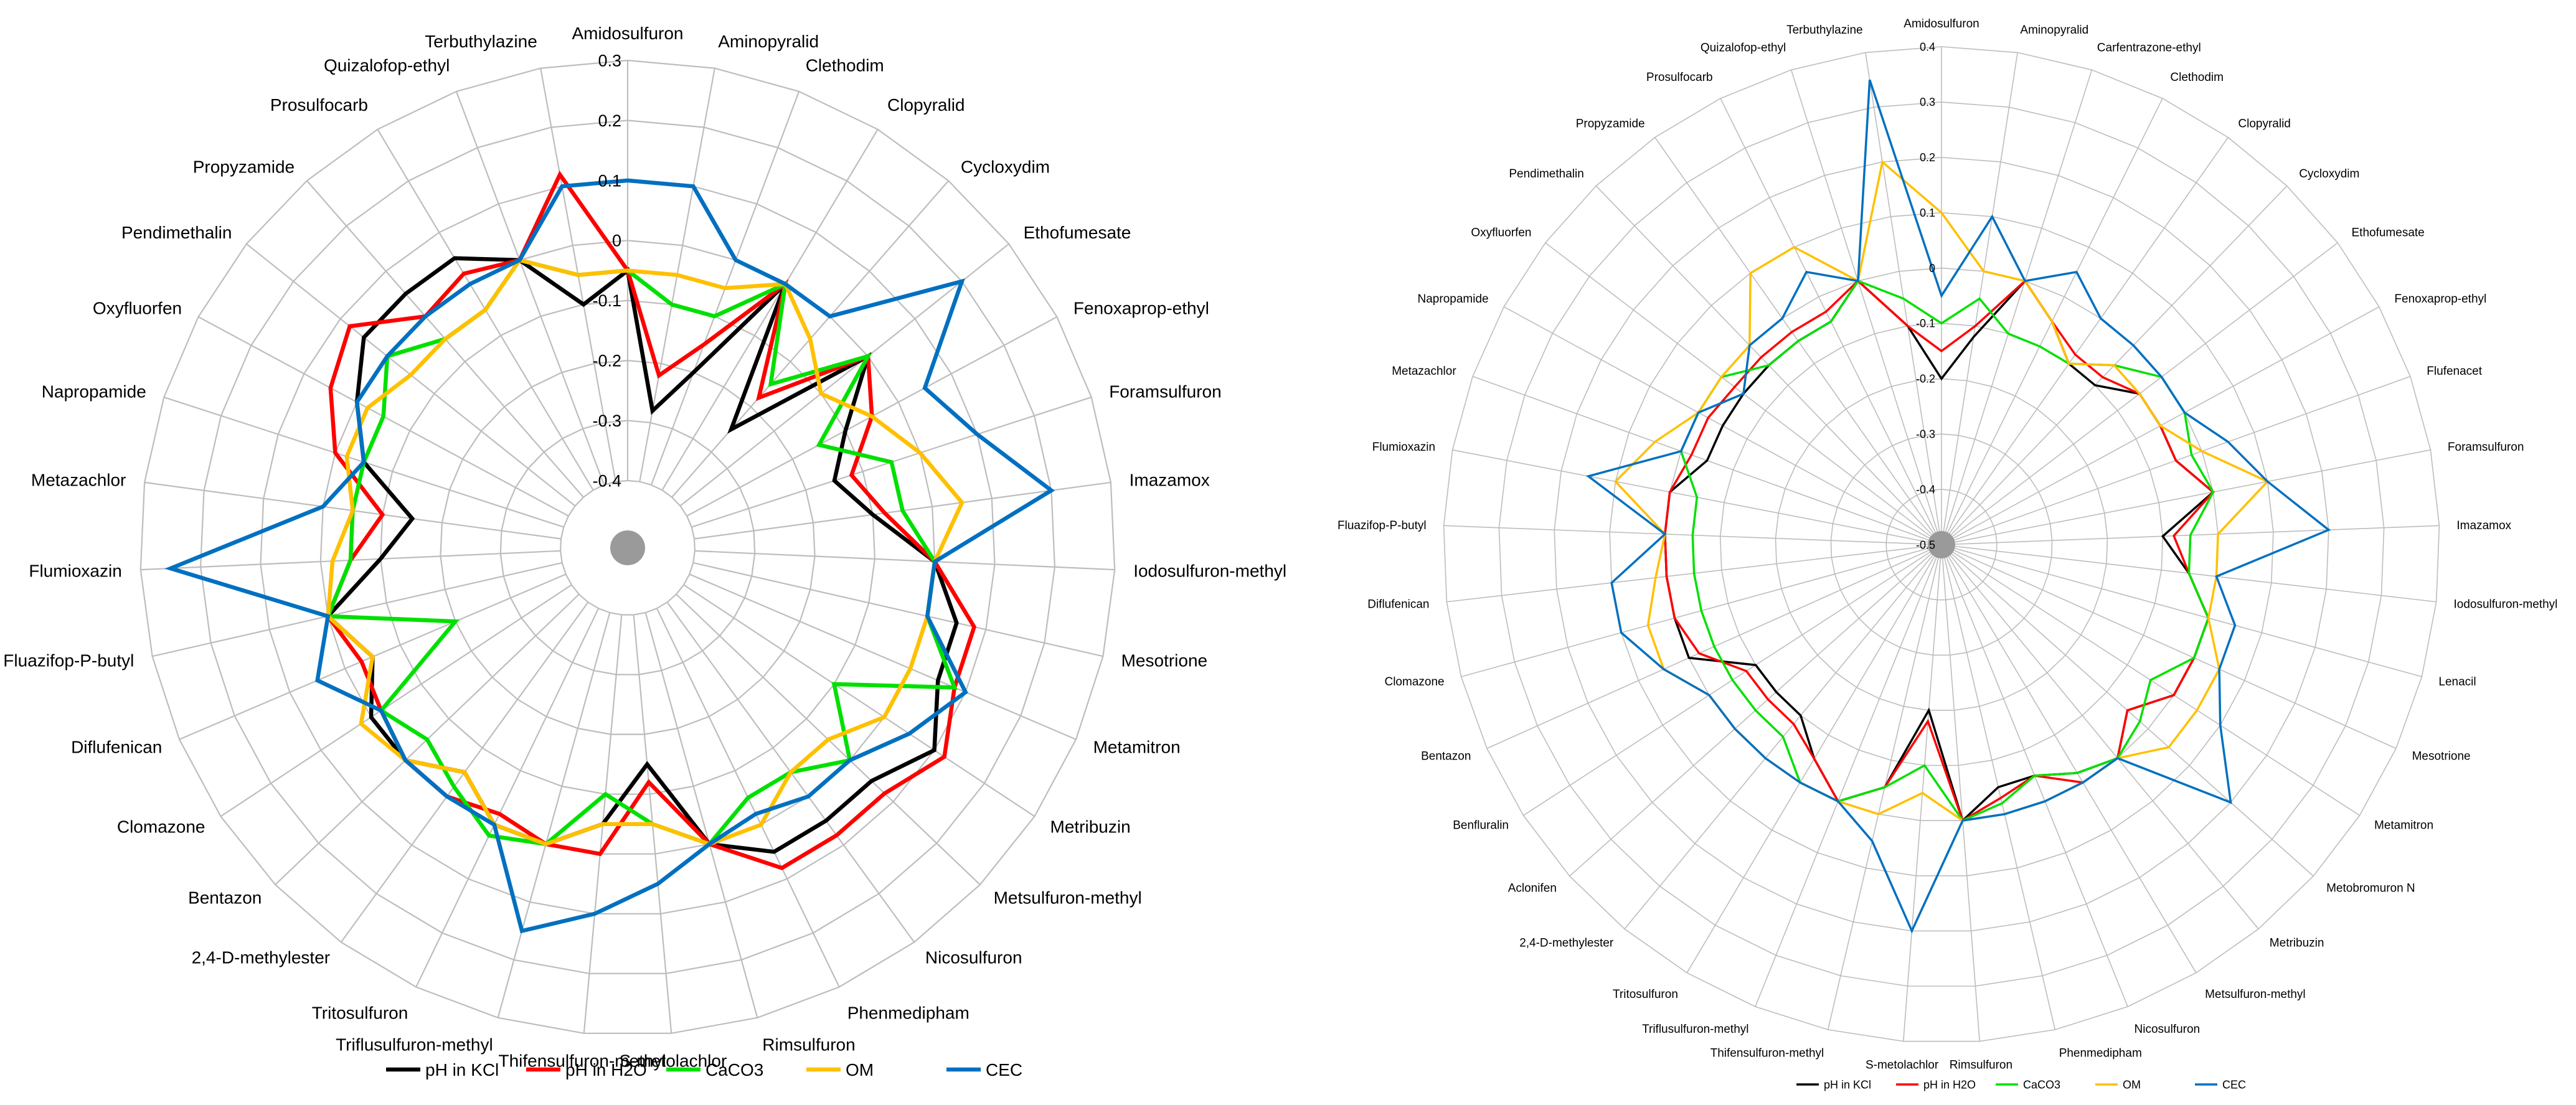 The width and height of the screenshot is (2576, 1105). I want to click on category-label-nicosulfuron: Nicosulfuron, so click(2168, 1029).